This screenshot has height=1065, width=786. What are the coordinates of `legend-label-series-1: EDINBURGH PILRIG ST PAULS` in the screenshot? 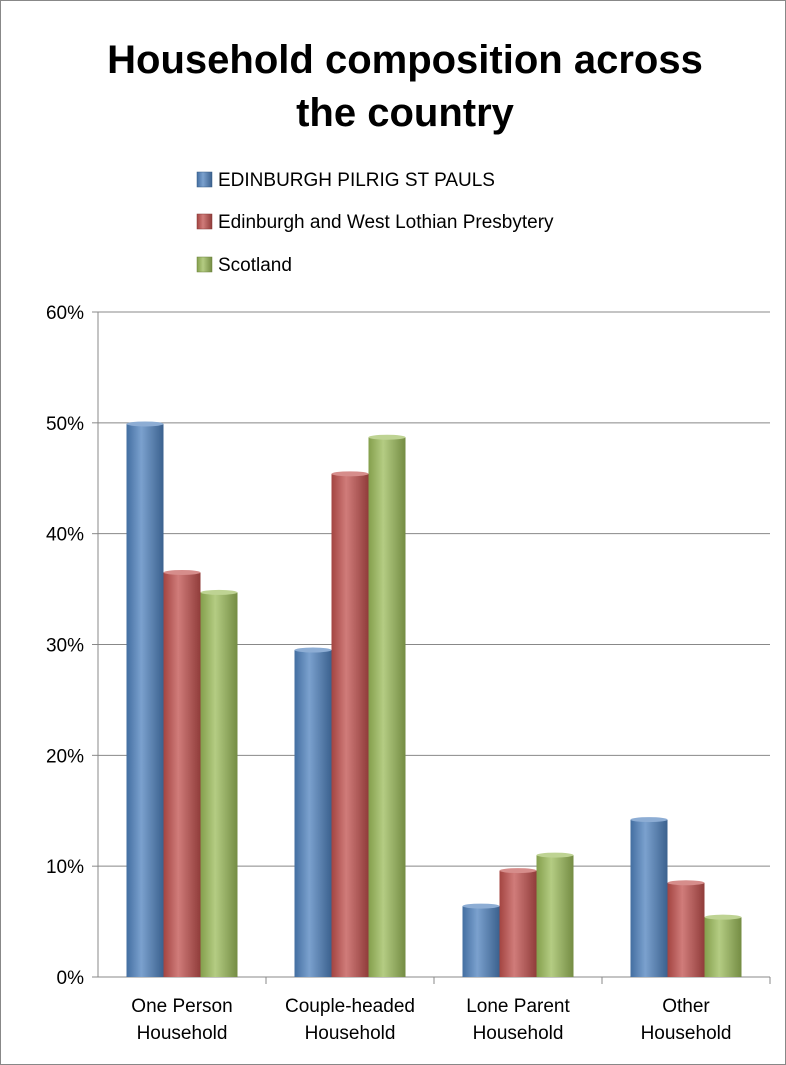 It's located at (356, 180).